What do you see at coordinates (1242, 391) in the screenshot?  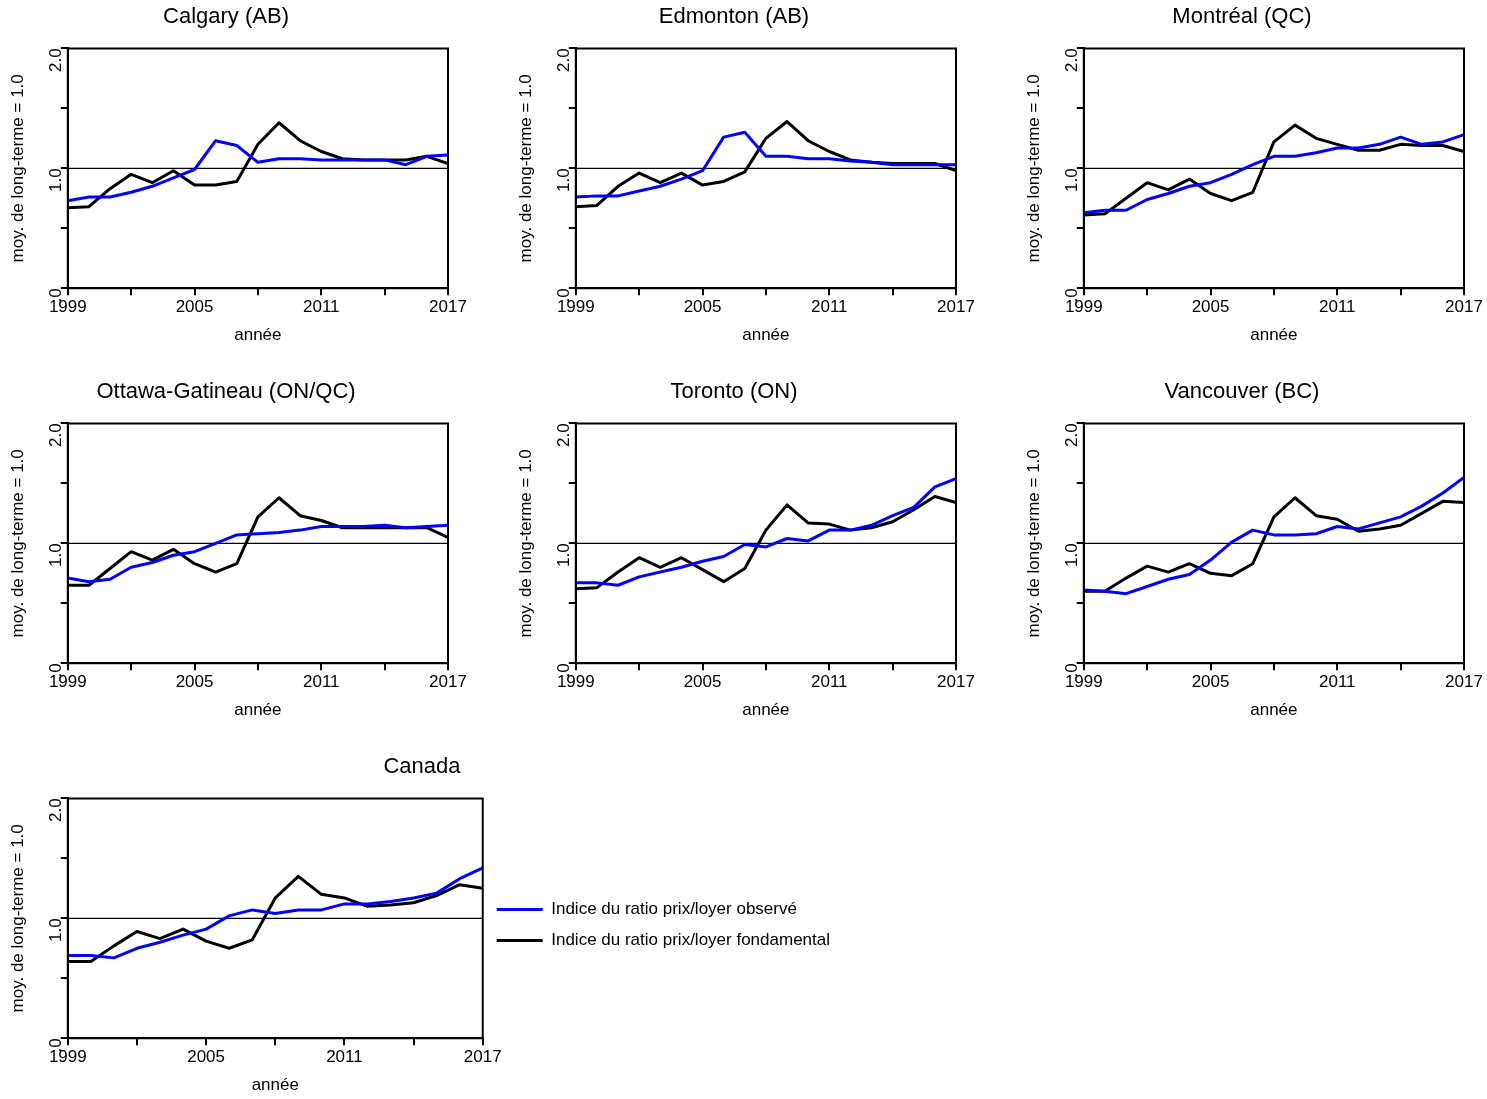 I see `chart-title: Vancouver (BC)` at bounding box center [1242, 391].